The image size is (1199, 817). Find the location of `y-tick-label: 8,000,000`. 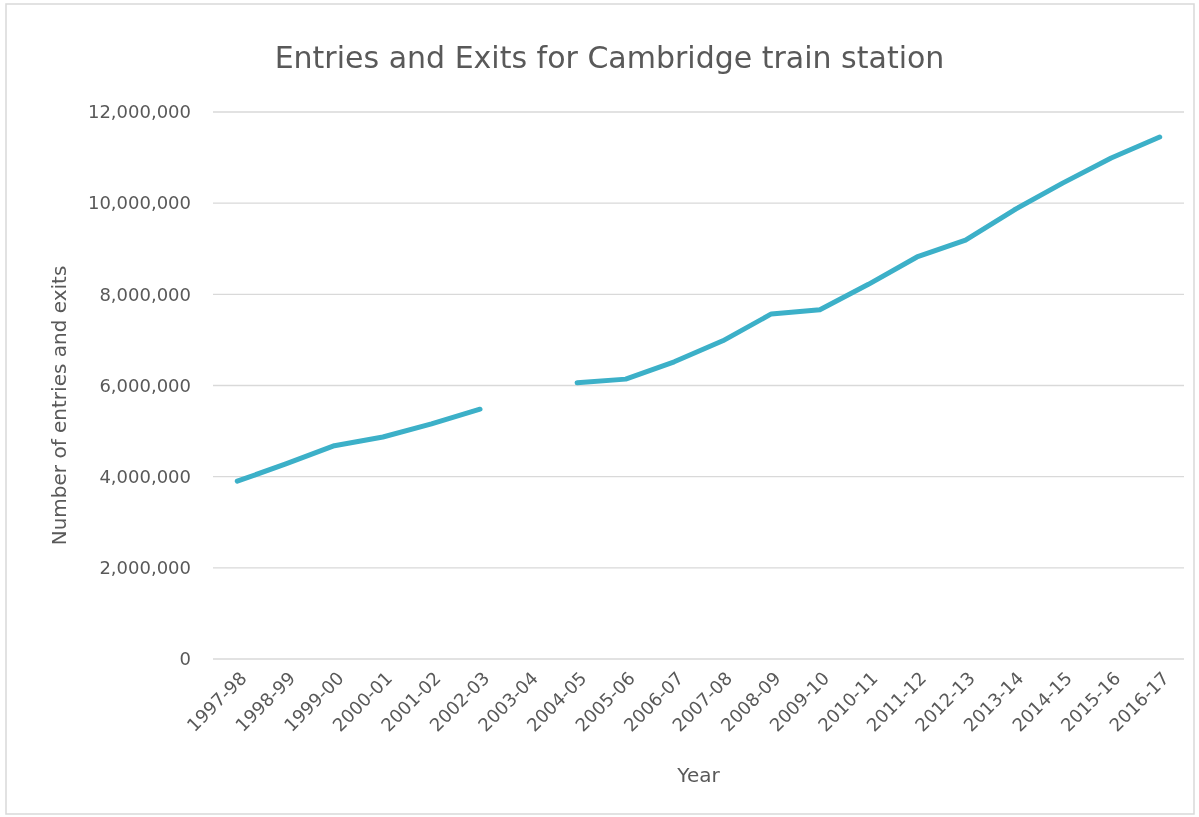

y-tick-label: 8,000,000 is located at coordinates (145, 294).